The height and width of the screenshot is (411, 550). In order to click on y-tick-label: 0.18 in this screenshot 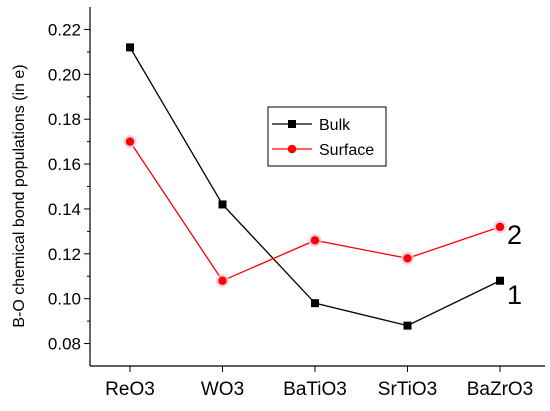, I will do `click(64, 119)`.